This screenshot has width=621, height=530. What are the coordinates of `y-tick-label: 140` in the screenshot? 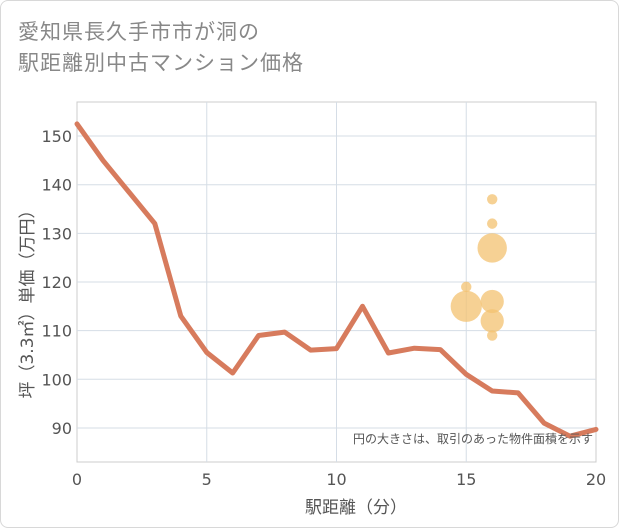 It's located at (56, 185).